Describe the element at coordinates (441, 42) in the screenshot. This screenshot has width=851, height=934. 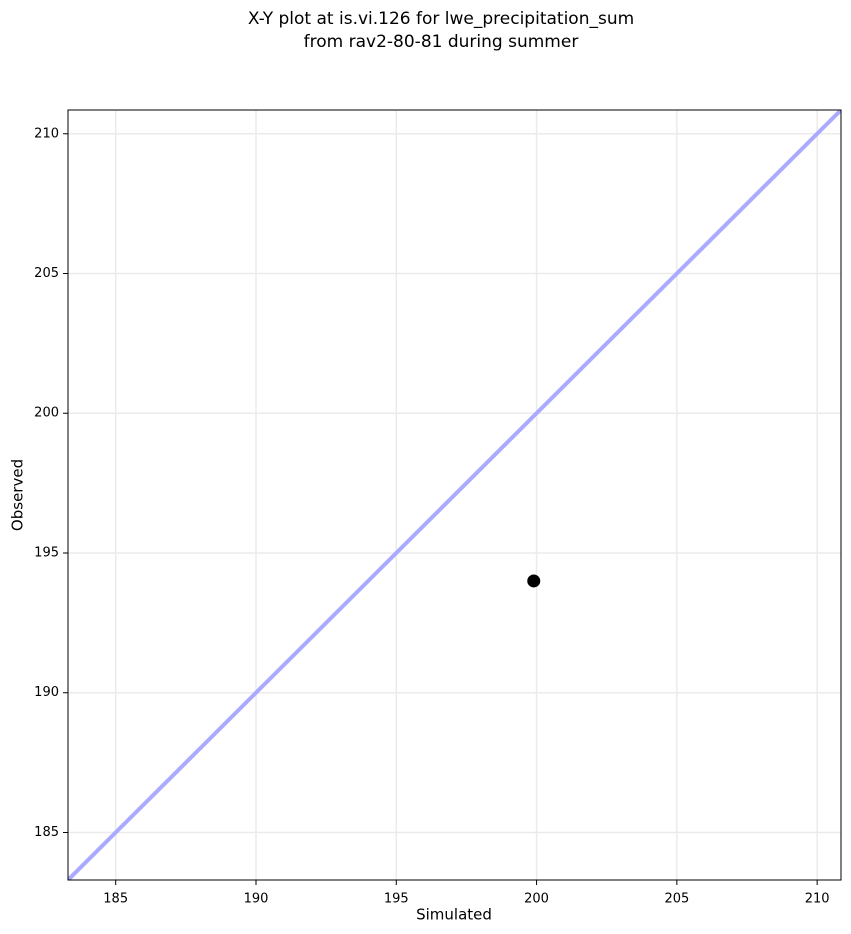
I see `chart-title: from rav2-80-81 during summer` at that location.